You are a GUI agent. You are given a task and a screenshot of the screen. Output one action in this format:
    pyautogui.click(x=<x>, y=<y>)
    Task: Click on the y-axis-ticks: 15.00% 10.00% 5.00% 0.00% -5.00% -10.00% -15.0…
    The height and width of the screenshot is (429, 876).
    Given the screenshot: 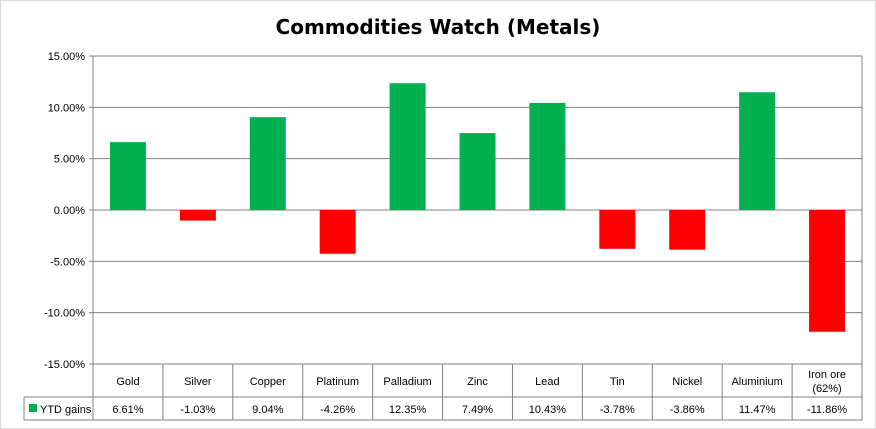 What is the action you would take?
    pyautogui.click(x=64, y=211)
    